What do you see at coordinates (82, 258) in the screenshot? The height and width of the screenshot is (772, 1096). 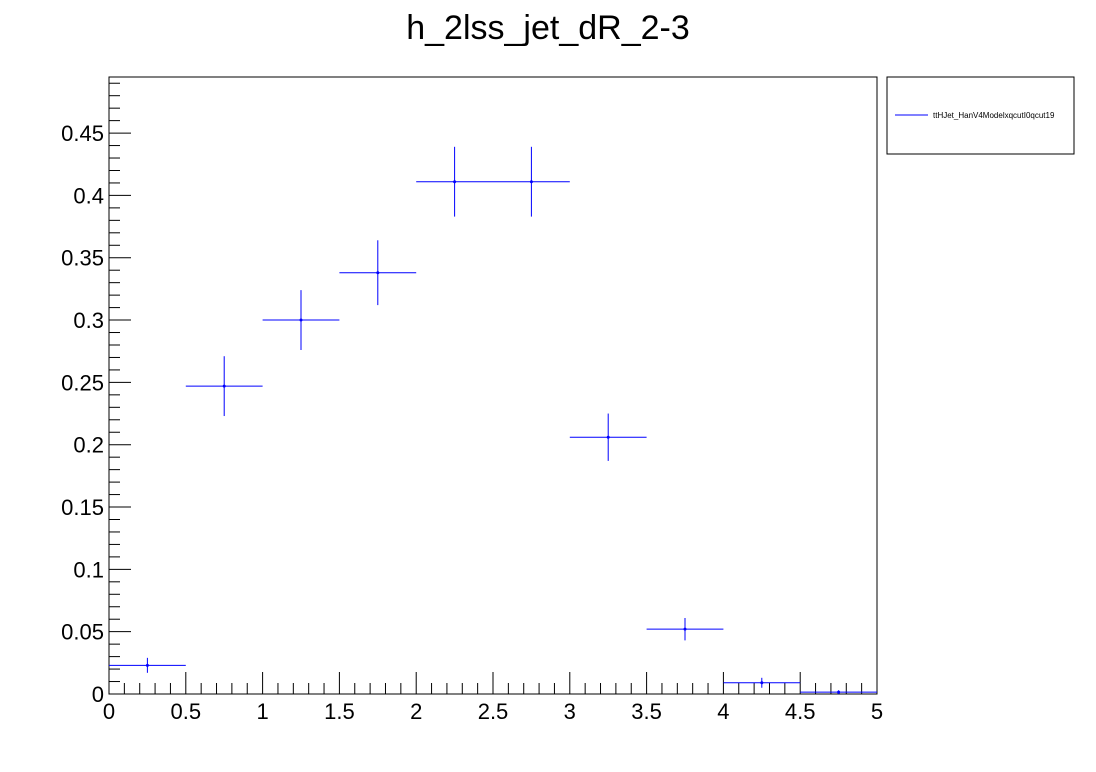 I see `y-tick-label: 0.35` at bounding box center [82, 258].